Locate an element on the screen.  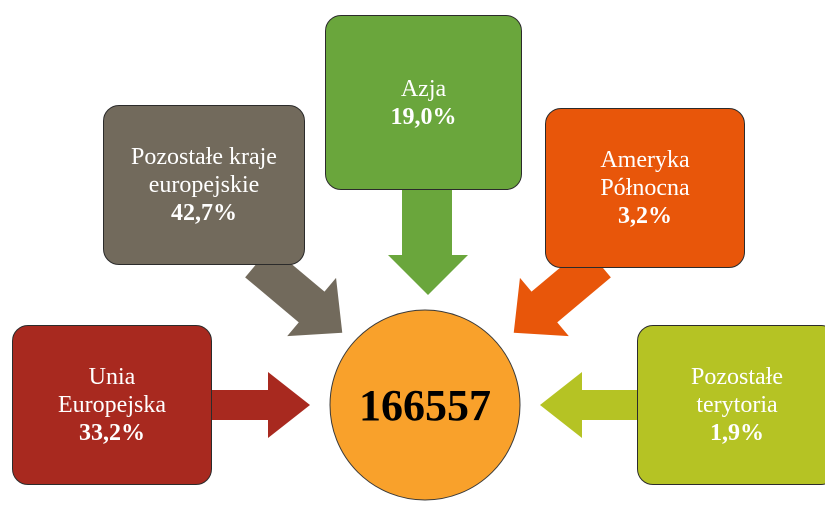
arrow-left is located at coordinates (588, 405).